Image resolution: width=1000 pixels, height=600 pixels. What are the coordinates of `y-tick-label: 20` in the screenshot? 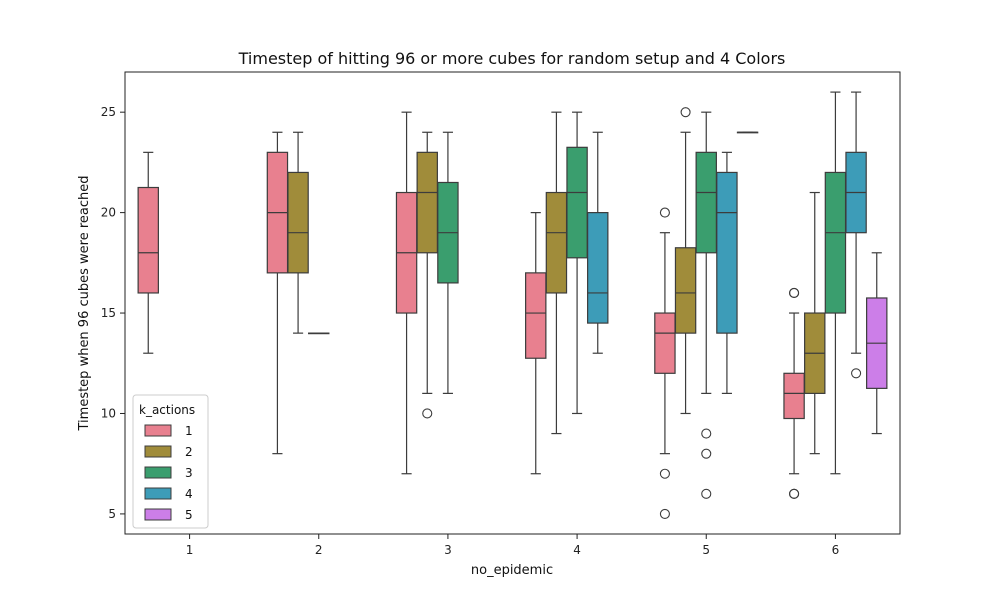 It's located at (108, 213).